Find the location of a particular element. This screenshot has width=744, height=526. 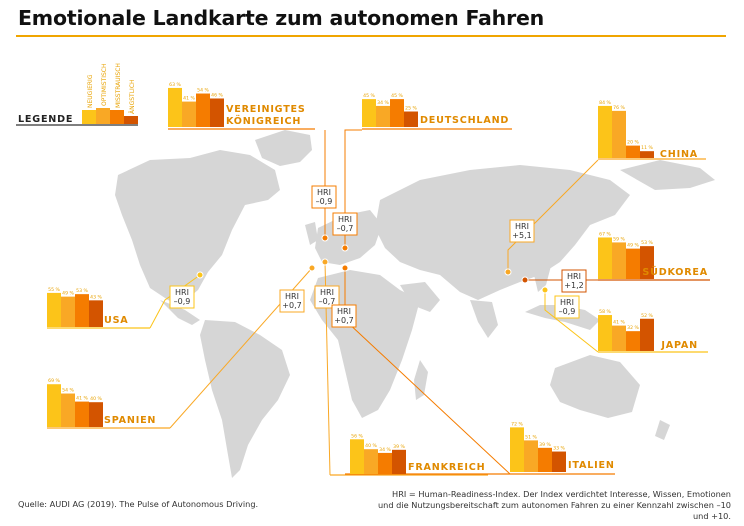

legend-title: LEGENDE is located at coordinates (45, 119).